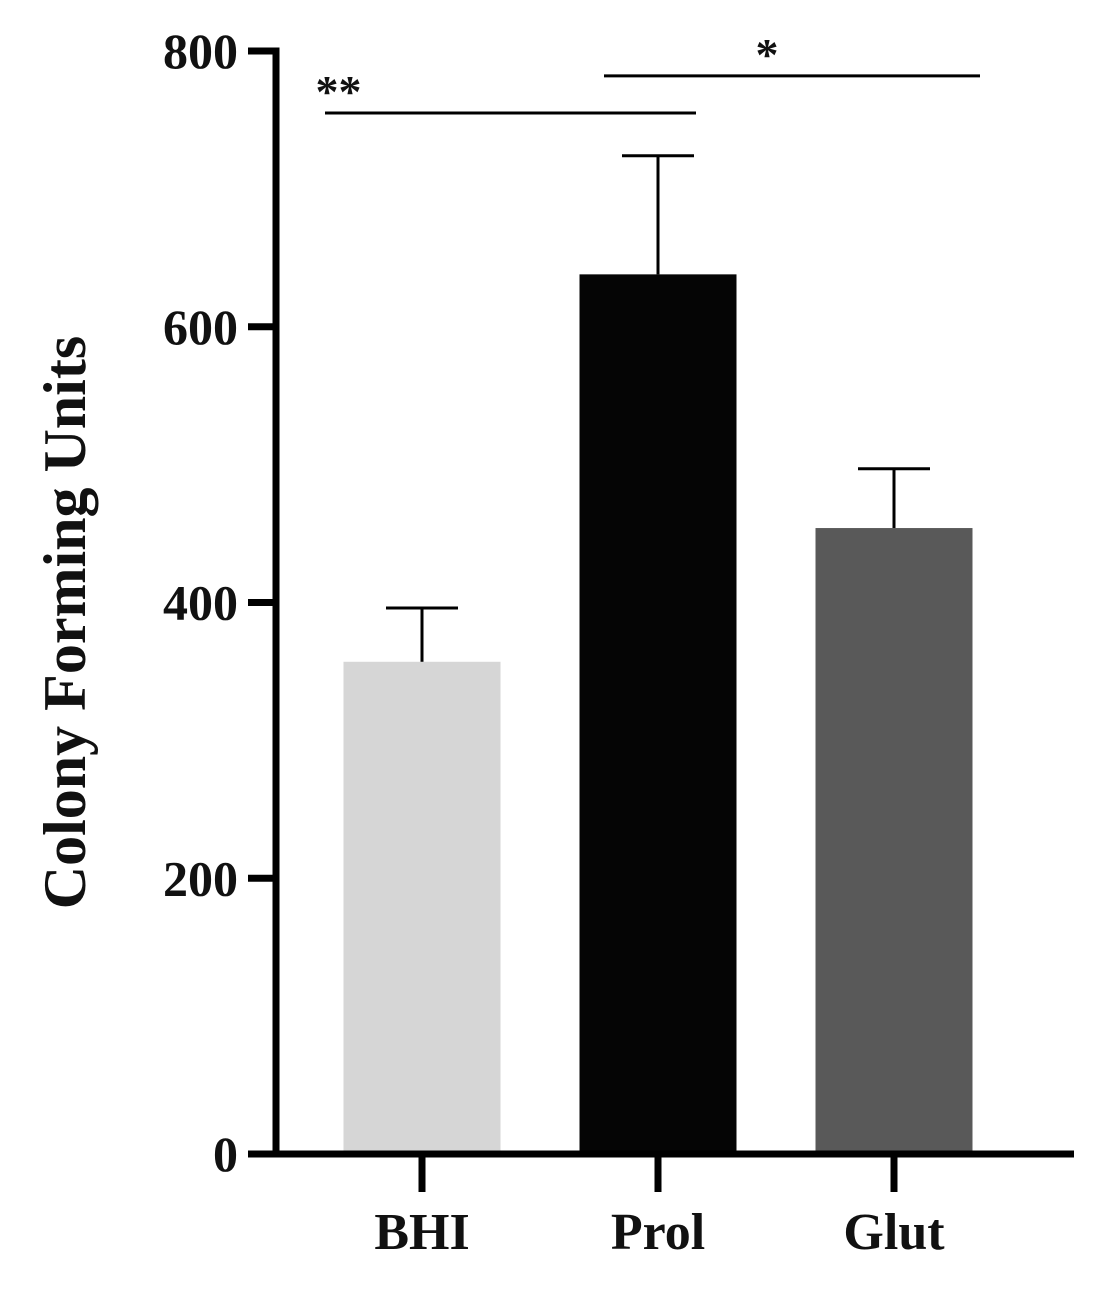 This screenshot has width=1096, height=1292. Describe the element at coordinates (339, 91) in the screenshot. I see `significance-label-1: **` at that location.